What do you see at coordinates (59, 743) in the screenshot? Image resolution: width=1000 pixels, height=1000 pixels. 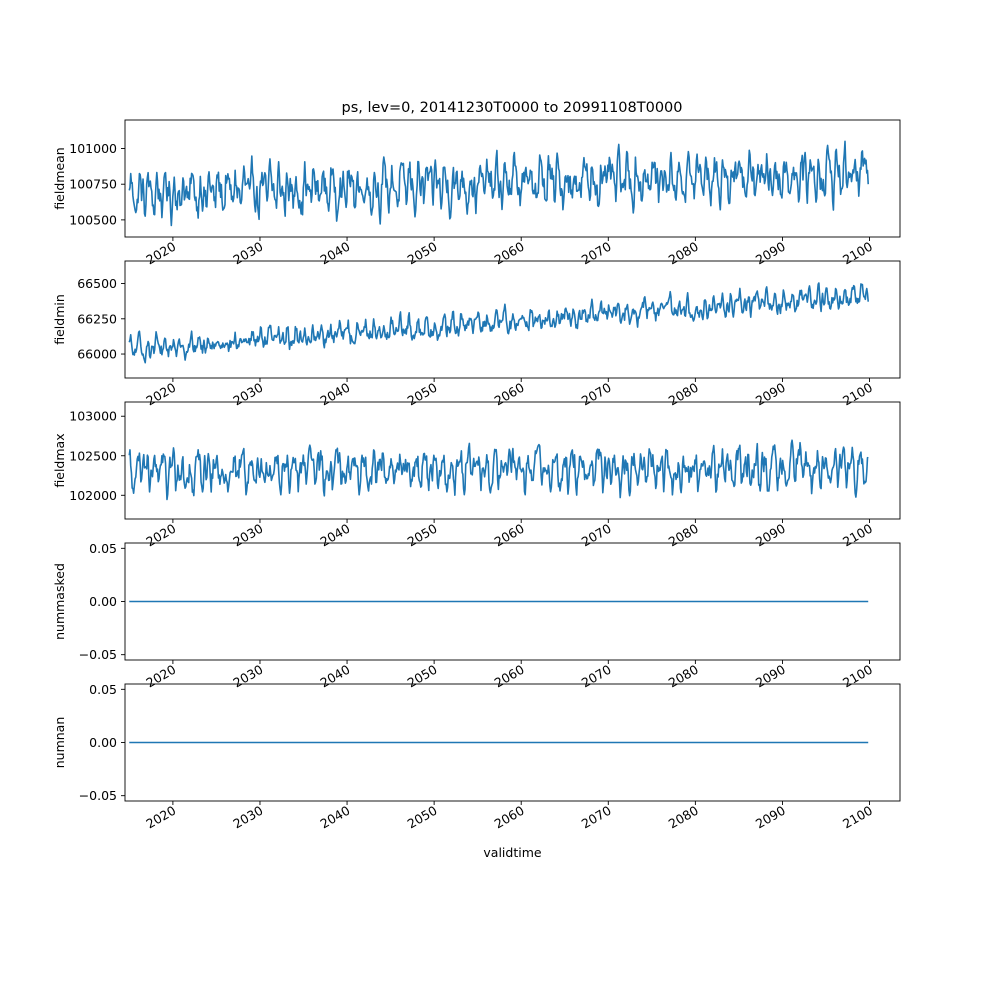 I see `y-axis-label: numnan` at bounding box center [59, 743].